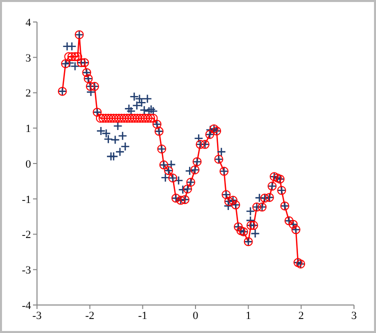 Image resolution: width=376 pixels, height=333 pixels. What do you see at coordinates (26, 200) in the screenshot?
I see `y-tick-label: -1` at bounding box center [26, 200].